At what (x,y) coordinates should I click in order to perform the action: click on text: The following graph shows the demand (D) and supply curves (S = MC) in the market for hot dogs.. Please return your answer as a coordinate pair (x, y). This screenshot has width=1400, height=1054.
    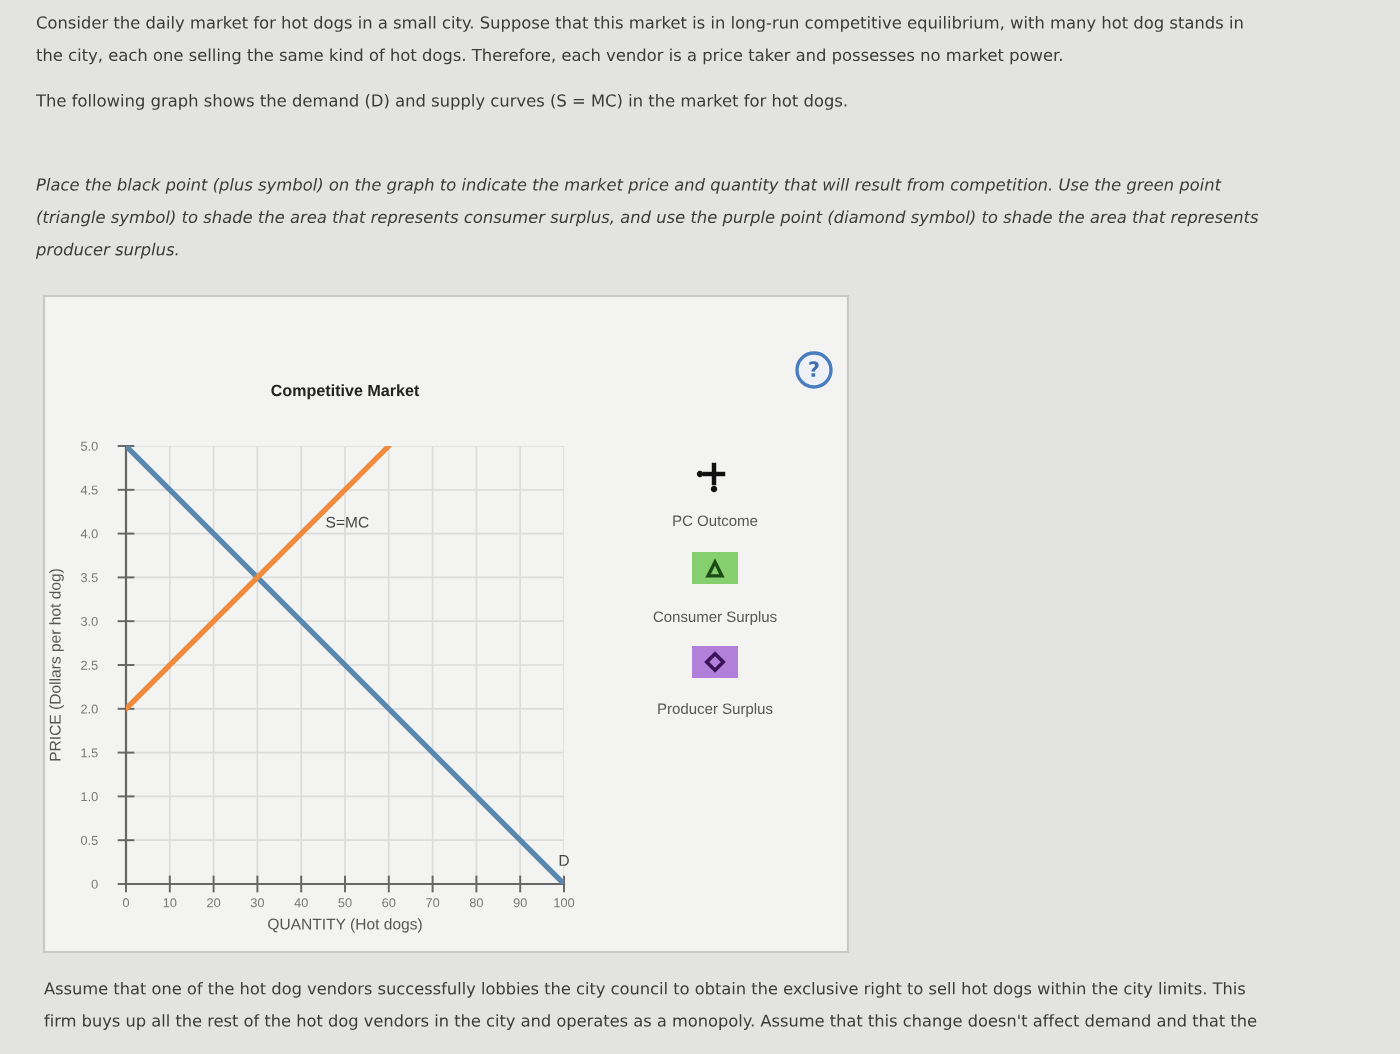
    Looking at the image, I should click on (441, 102).